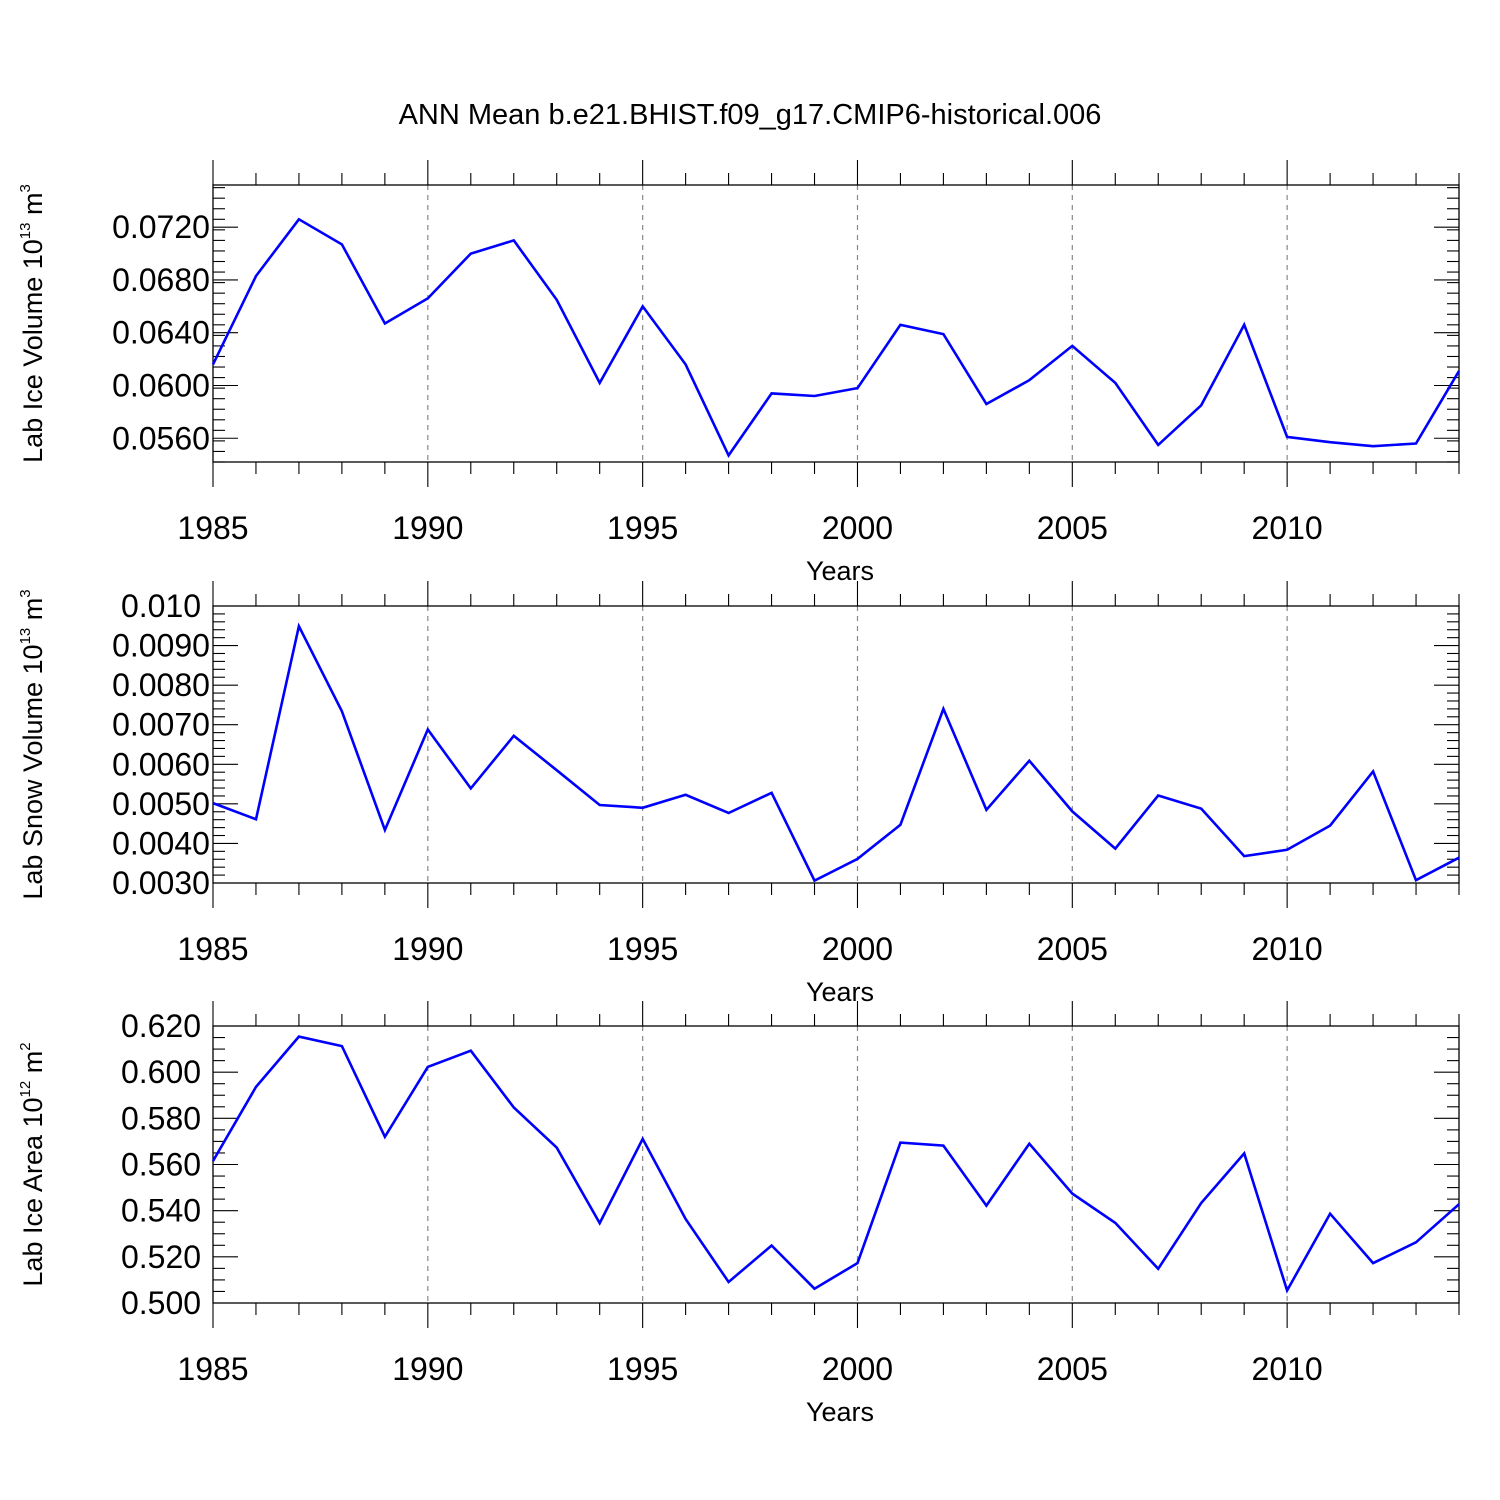  What do you see at coordinates (161, 333) in the screenshot?
I see `y-tick-label: 0.0640` at bounding box center [161, 333].